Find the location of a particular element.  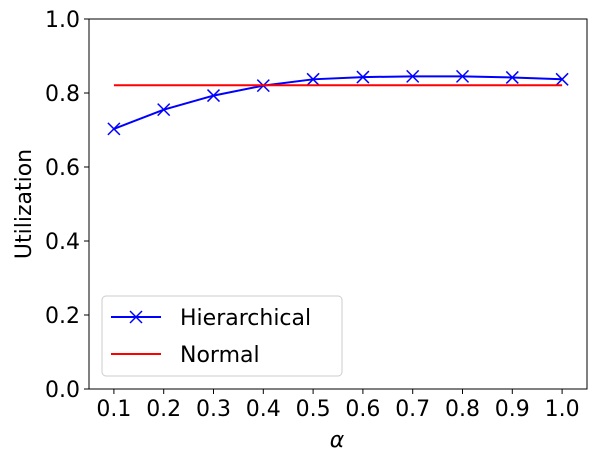

x-tick-label-1: 0.2 is located at coordinates (163, 409).